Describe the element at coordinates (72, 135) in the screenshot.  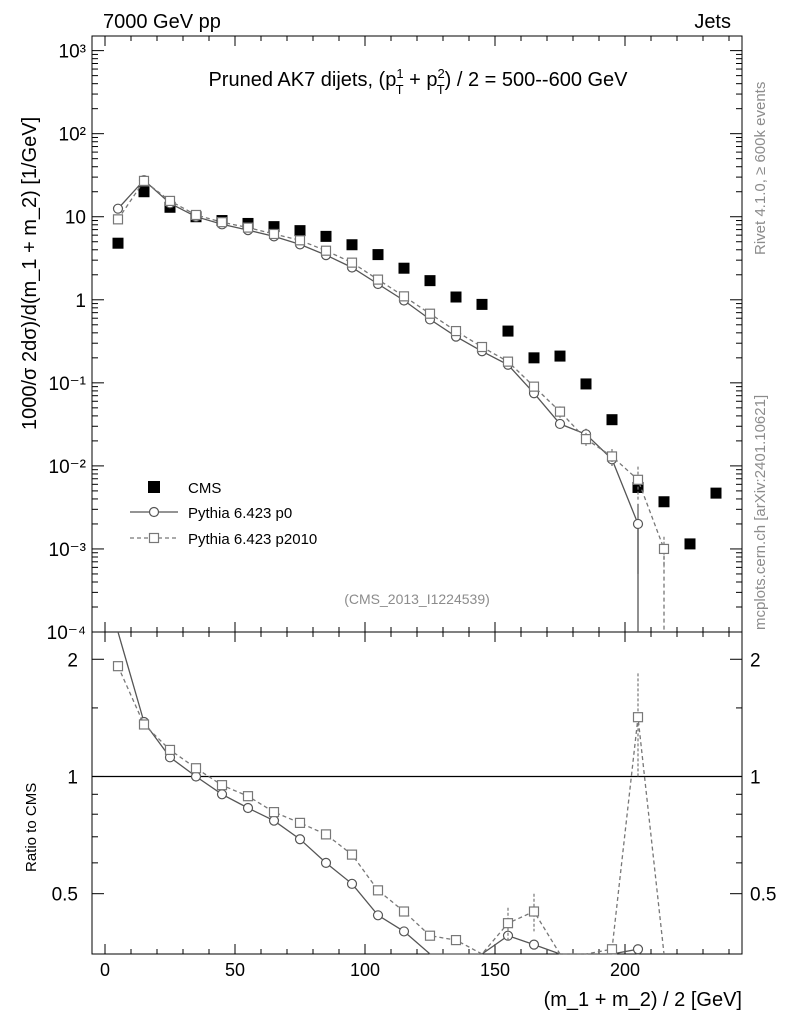
I see `y-tick-label: 10²` at that location.